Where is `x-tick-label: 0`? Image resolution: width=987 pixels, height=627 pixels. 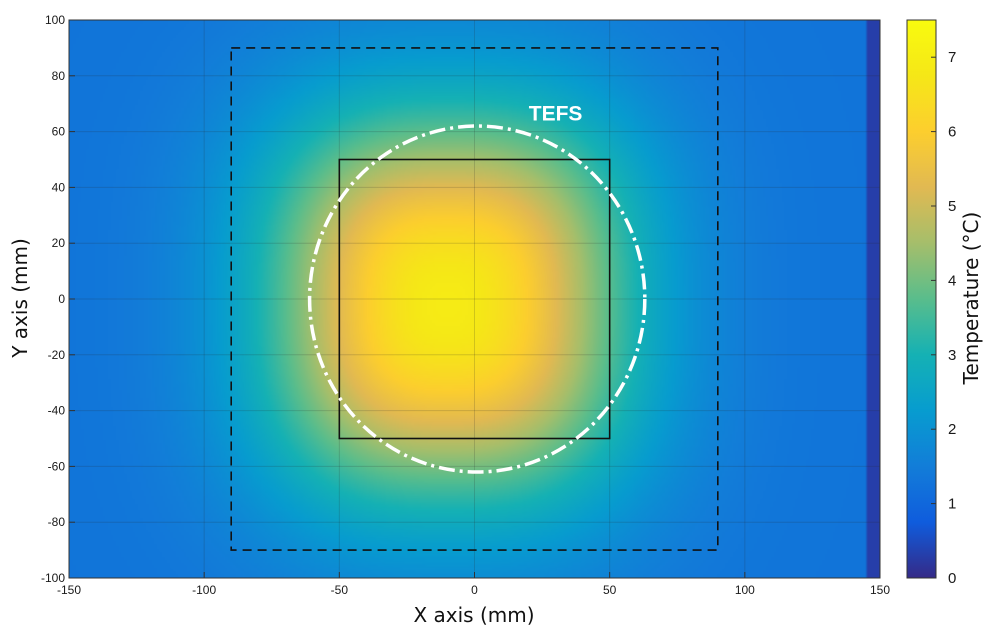 x-tick-label: 0 is located at coordinates (474, 590).